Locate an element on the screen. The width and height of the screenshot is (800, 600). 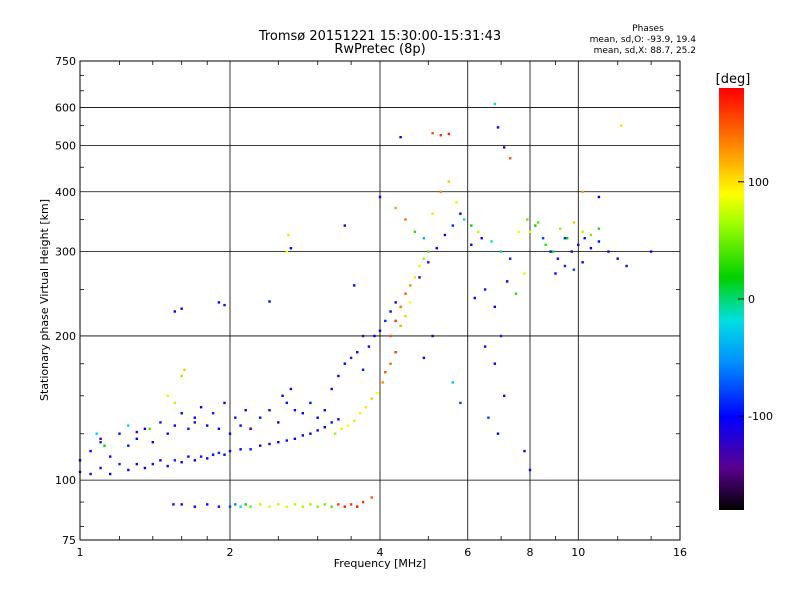
y-tick-label: 200 is located at coordinates (65, 336).